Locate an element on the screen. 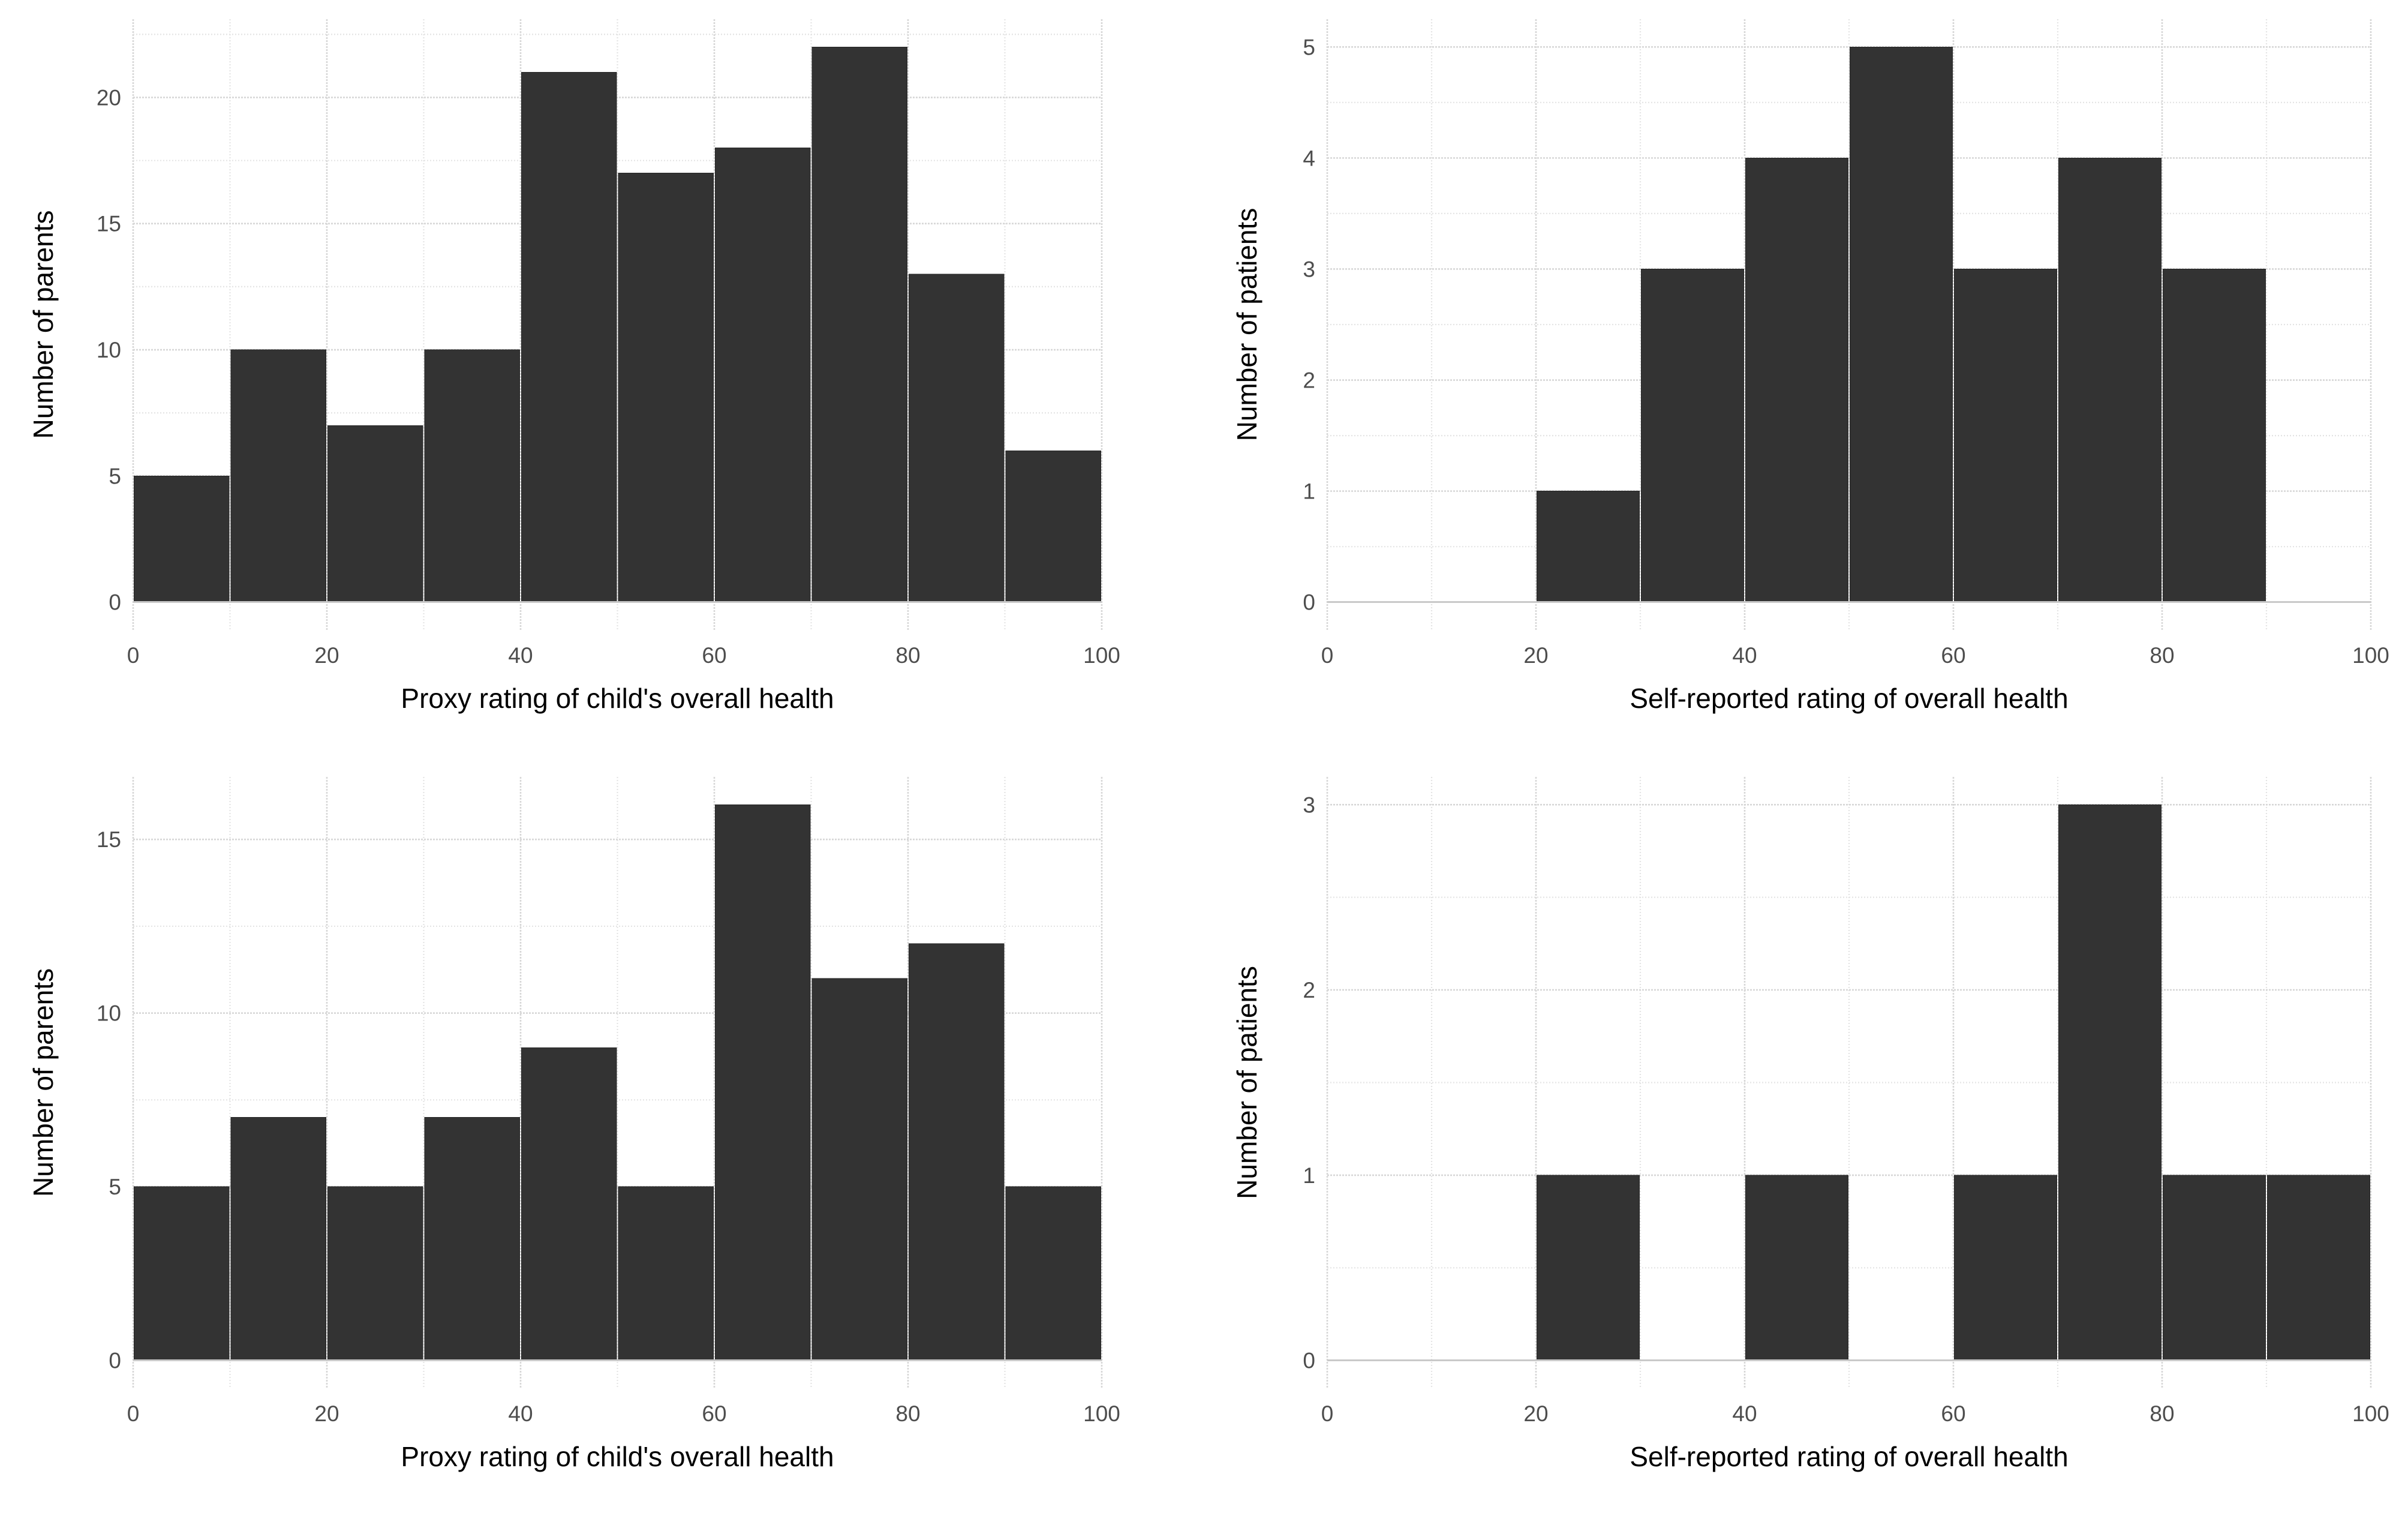 The image size is (2408, 1516). y-tick-label: 20 is located at coordinates (109, 97).